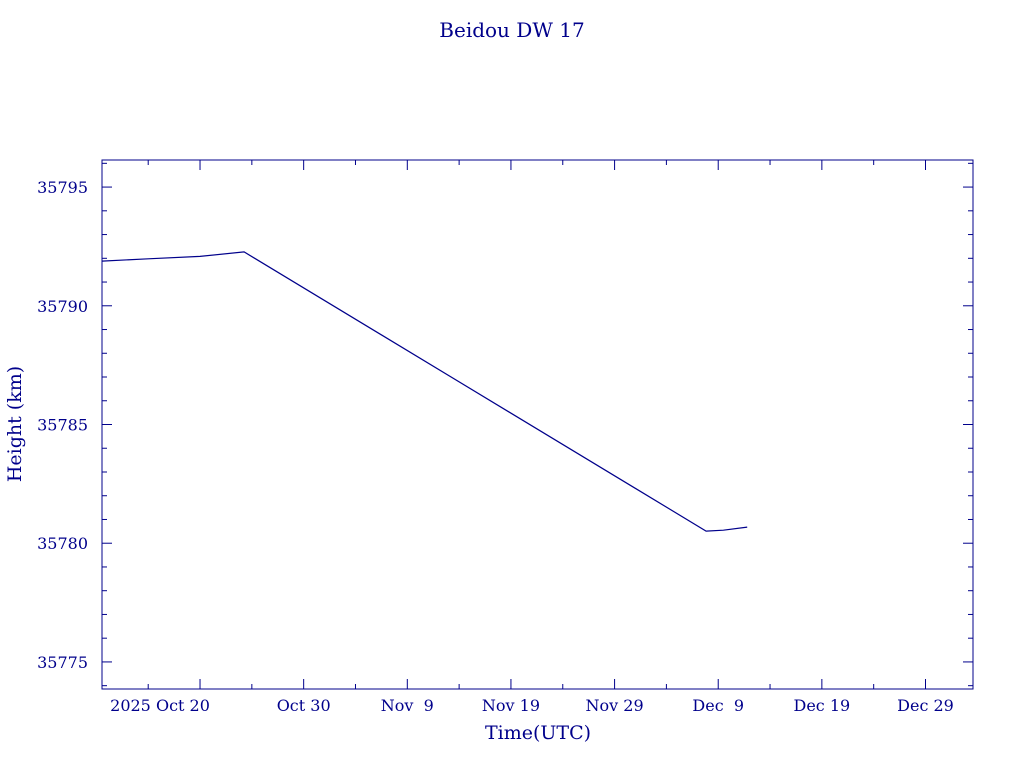  What do you see at coordinates (822, 705) in the screenshot?
I see `x-tick-label: Dec 19` at bounding box center [822, 705].